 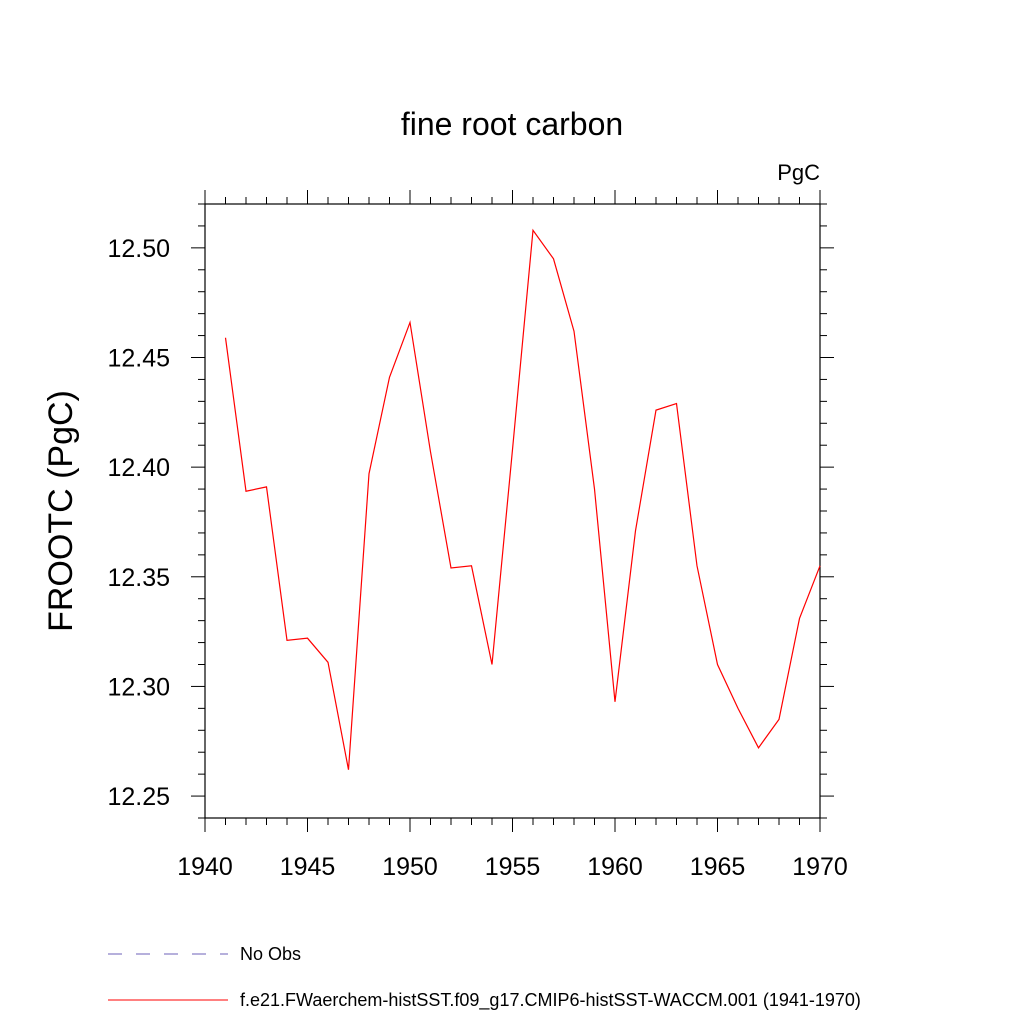 What do you see at coordinates (138, 359) in the screenshot?
I see `y-tick-label: 12.45` at bounding box center [138, 359].